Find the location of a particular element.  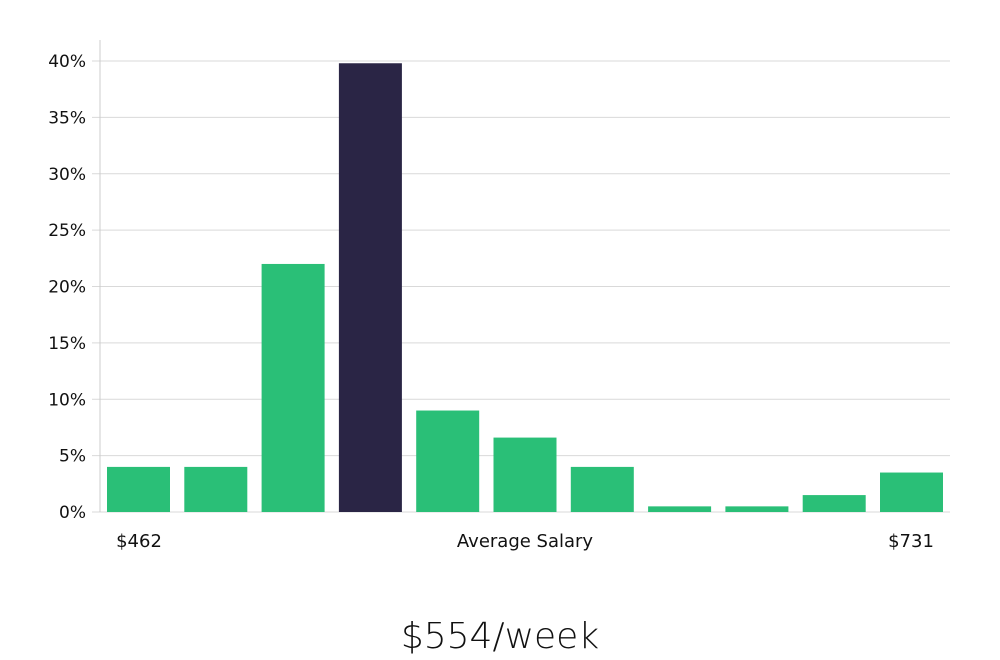

y-tick-label: 30% is located at coordinates (67, 175).